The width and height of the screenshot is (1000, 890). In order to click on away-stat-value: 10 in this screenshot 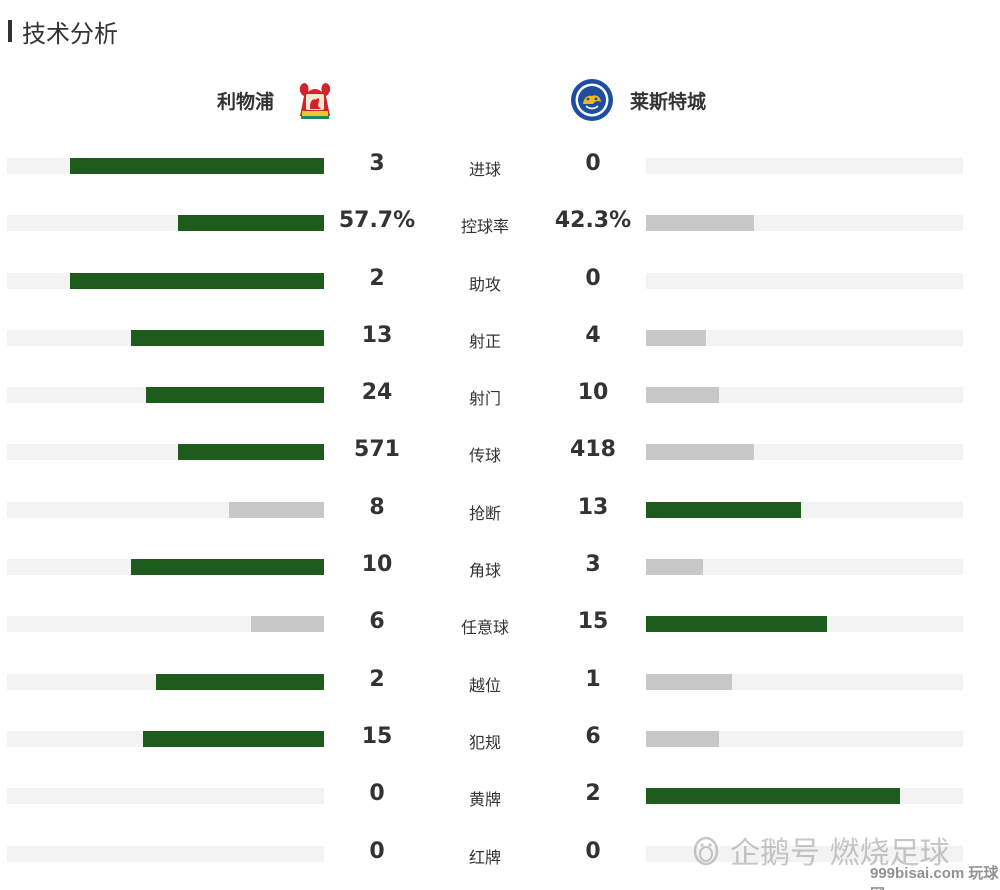, I will do `click(593, 393)`.